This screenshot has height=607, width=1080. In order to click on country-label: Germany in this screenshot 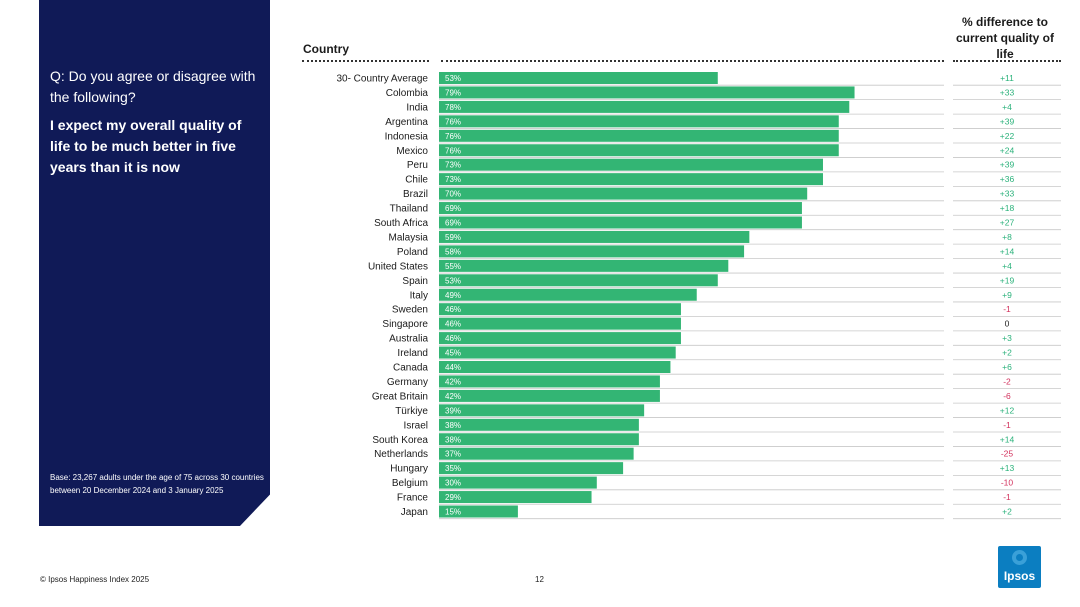, I will do `click(407, 382)`.